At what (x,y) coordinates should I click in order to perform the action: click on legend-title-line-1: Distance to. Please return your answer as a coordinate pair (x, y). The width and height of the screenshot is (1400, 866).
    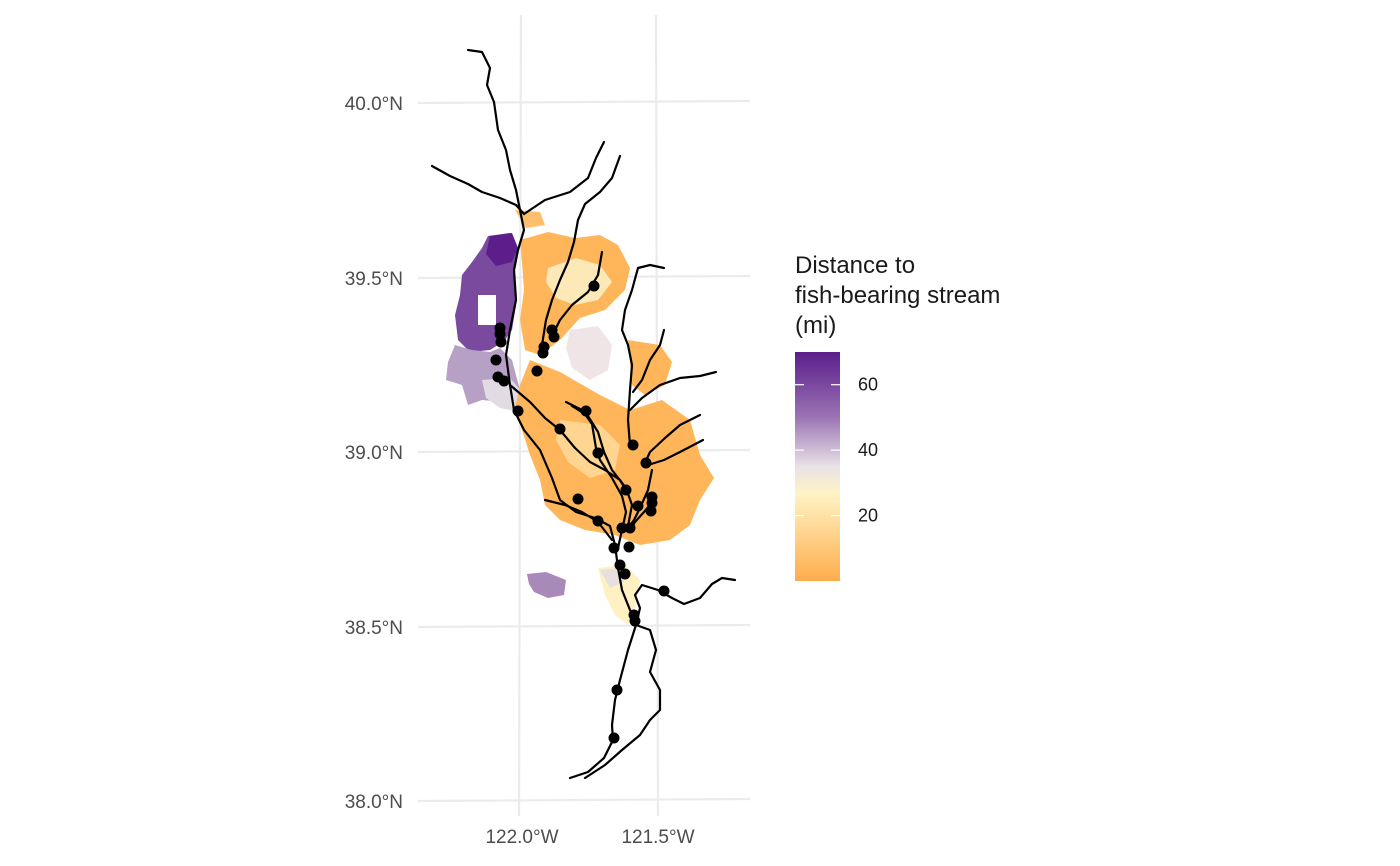
    Looking at the image, I should click on (855, 265).